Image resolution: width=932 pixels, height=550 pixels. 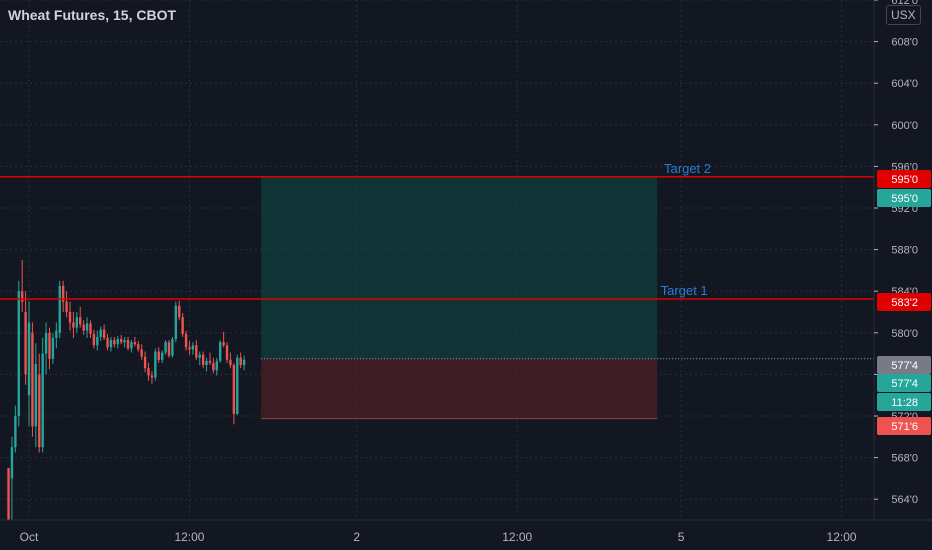 I want to click on chart-title: Wheat Futures, 15, CBOT, so click(x=92, y=15).